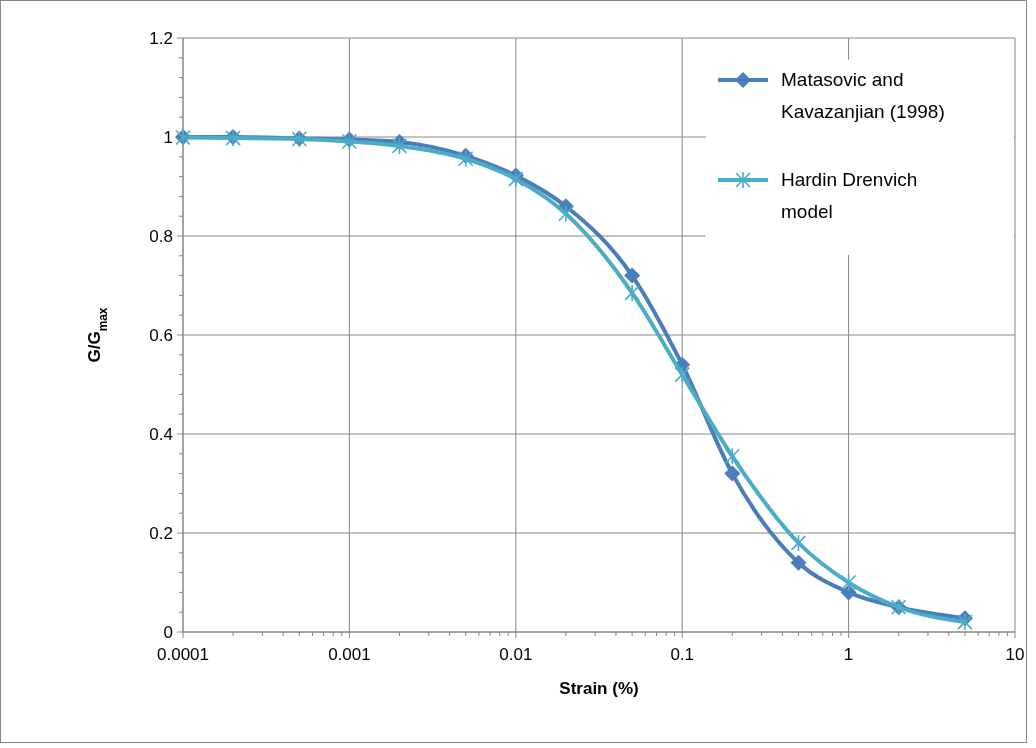 This screenshot has height=748, width=1036. Describe the element at coordinates (1015, 654) in the screenshot. I see `x-tick-label: 10` at that location.